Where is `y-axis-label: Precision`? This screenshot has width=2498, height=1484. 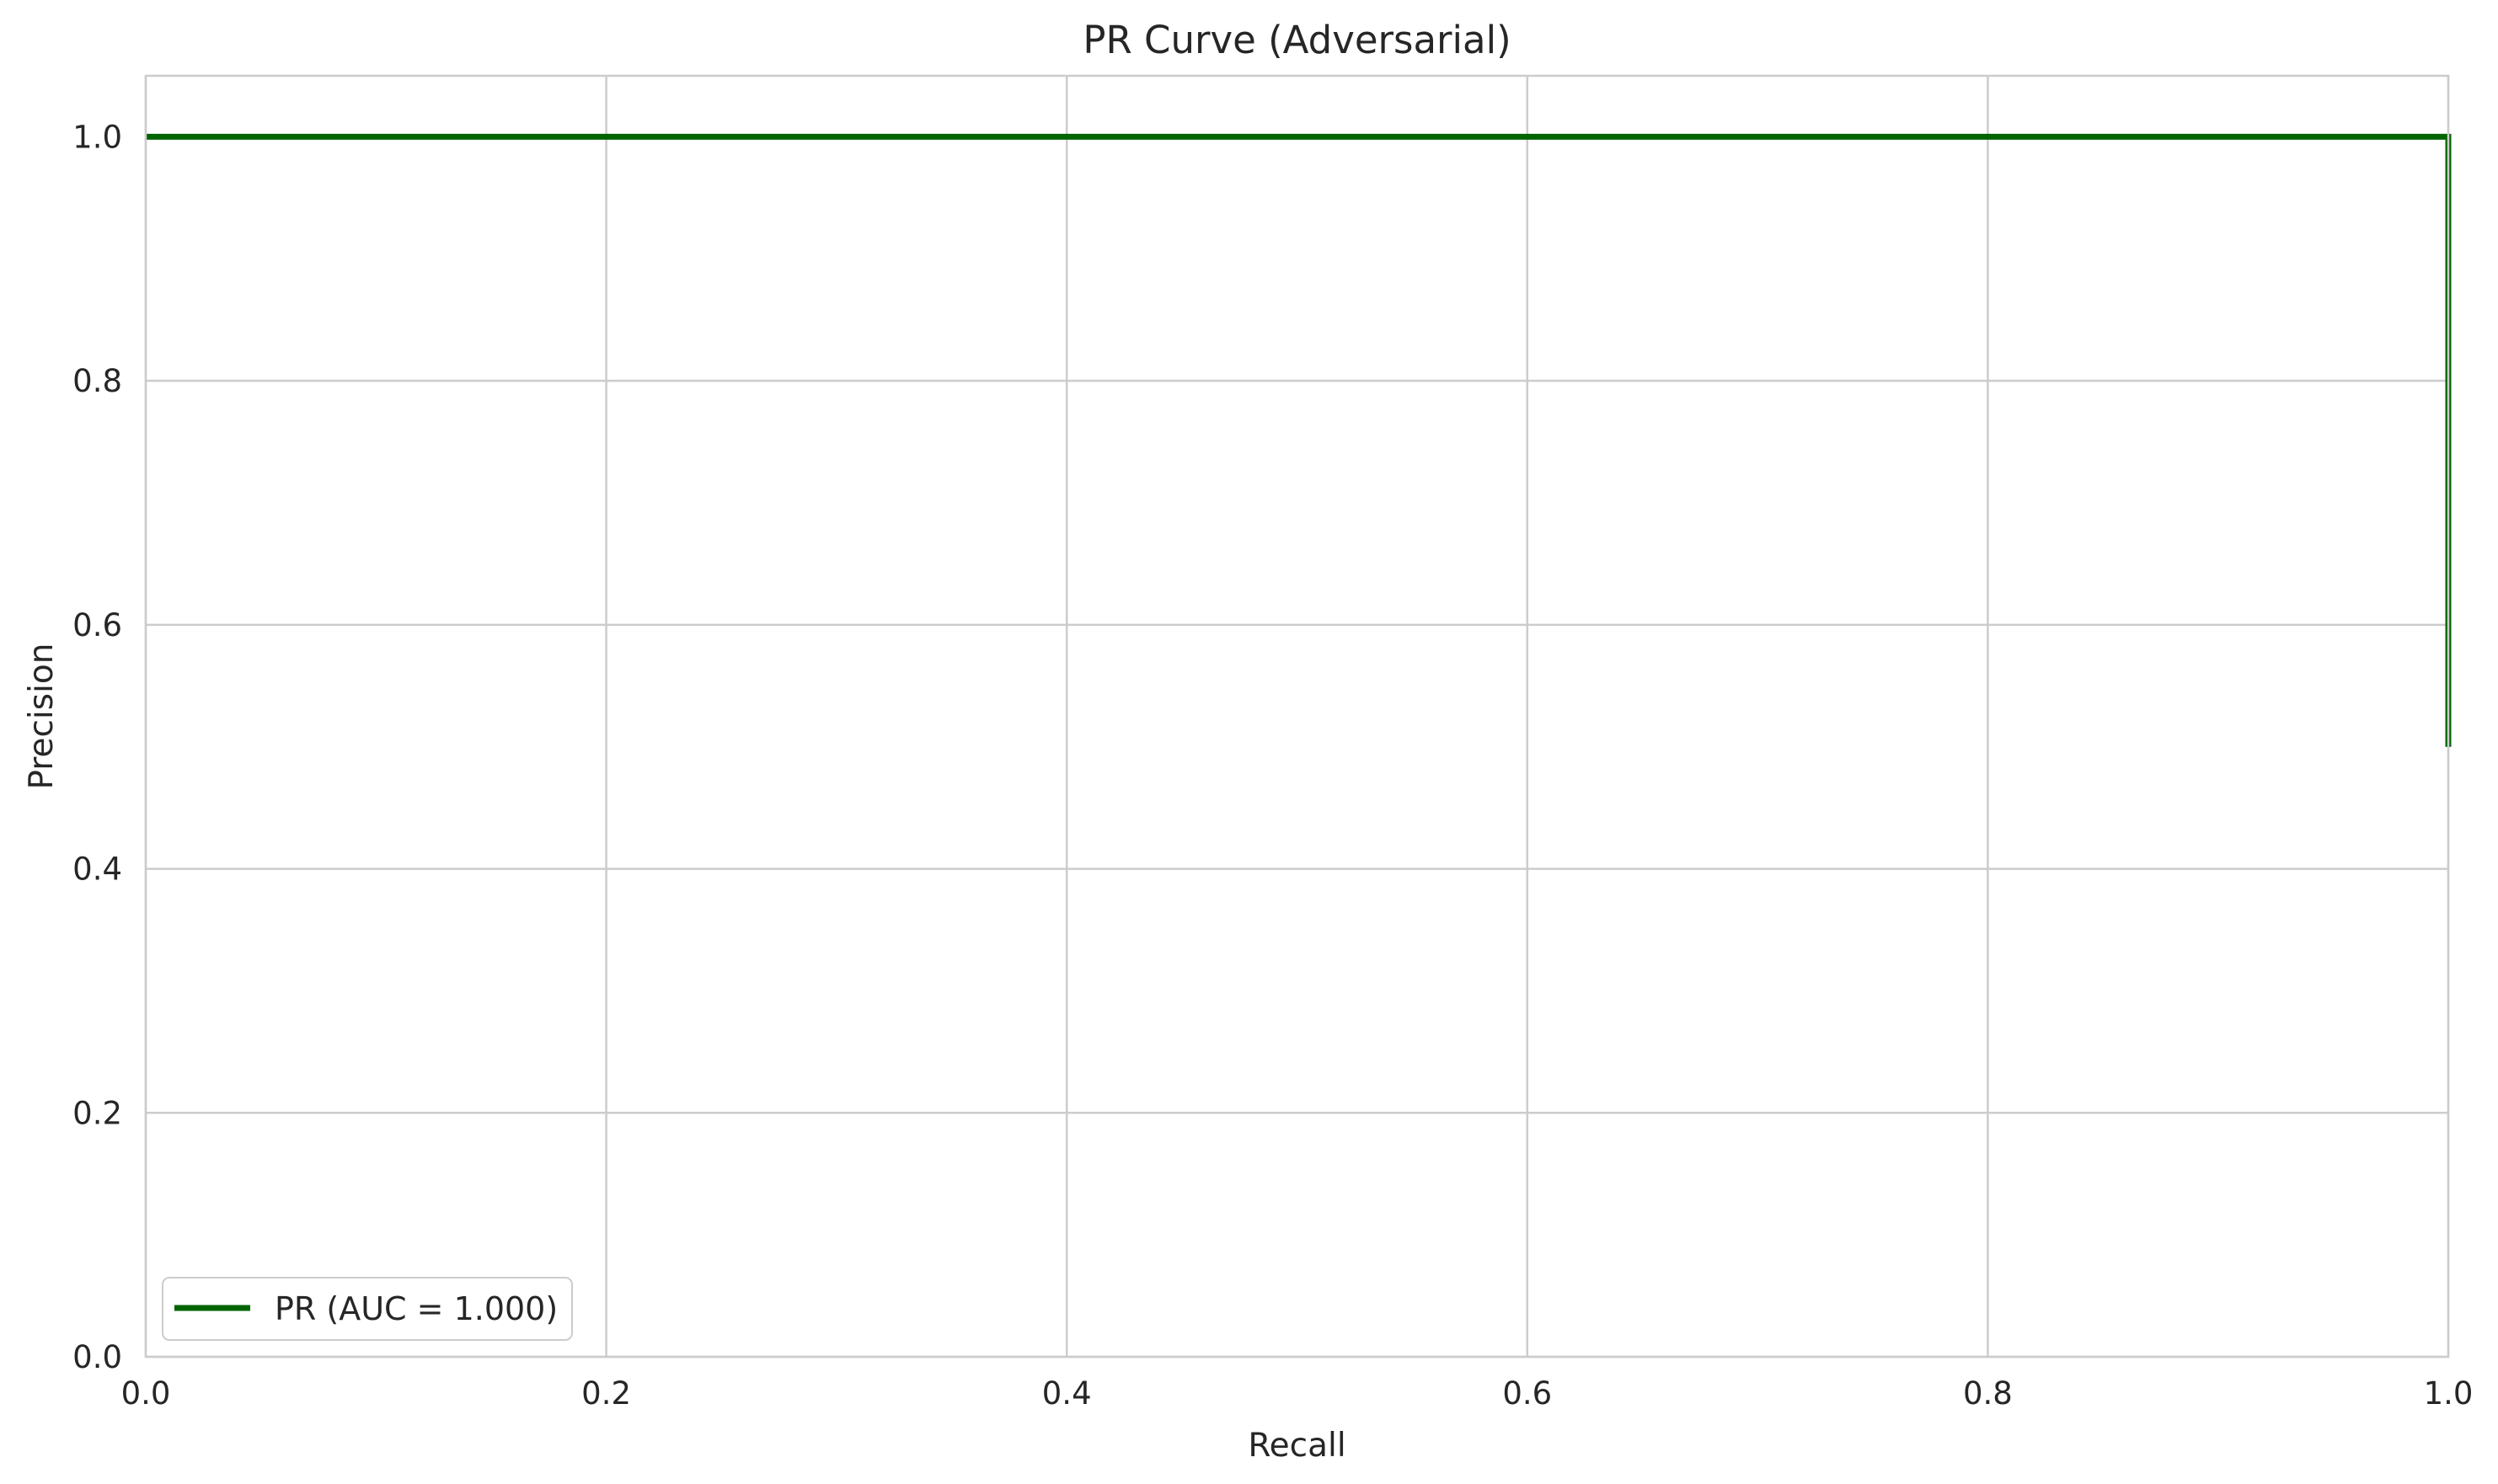 y-axis-label: Precision is located at coordinates (42, 716).